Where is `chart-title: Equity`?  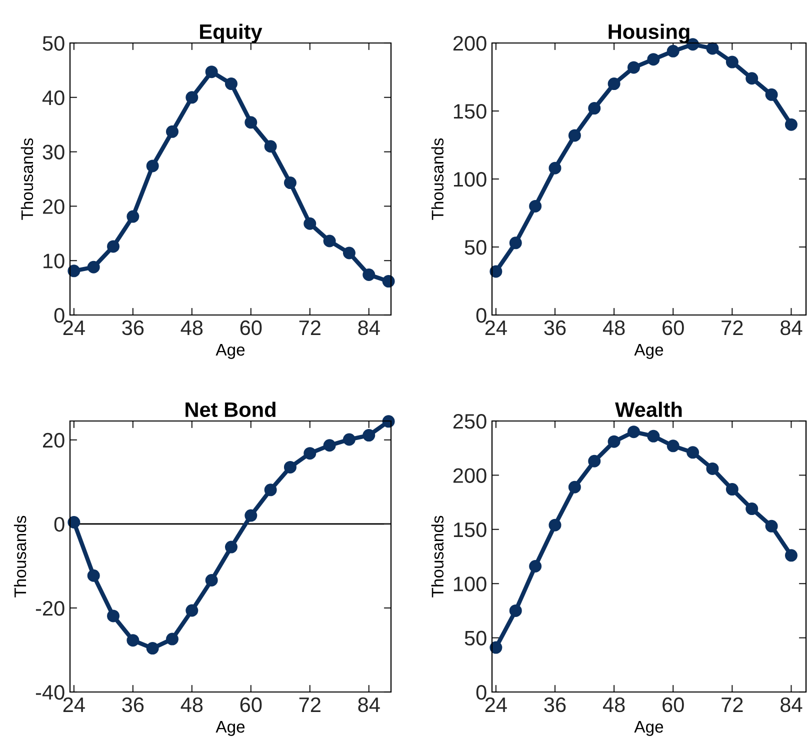 chart-title: Equity is located at coordinates (231, 34).